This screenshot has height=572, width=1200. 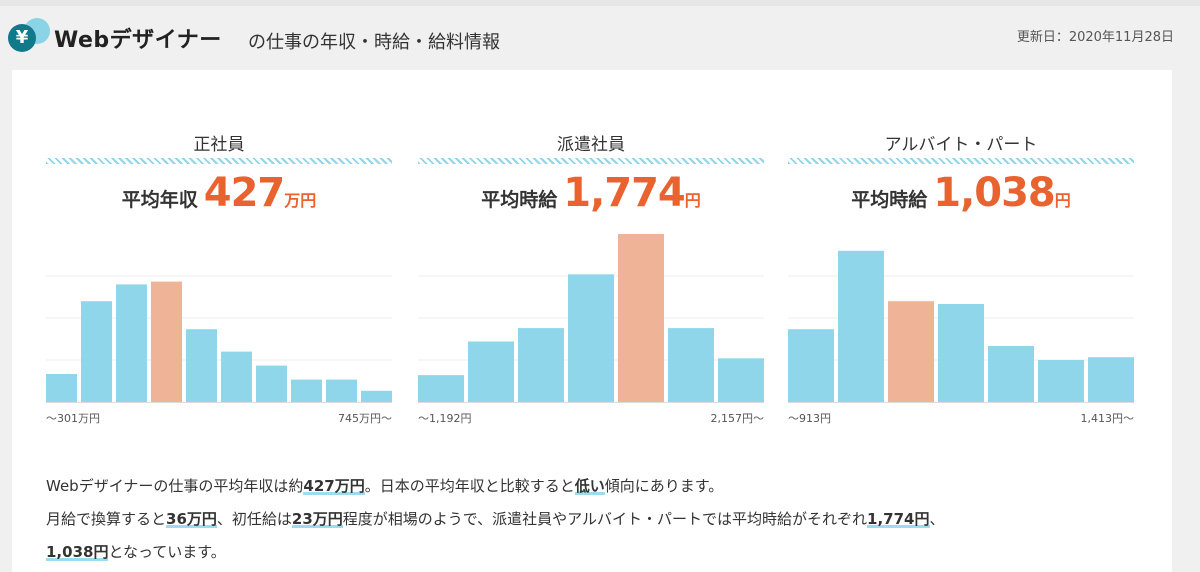 I want to click on average-value: 427, so click(x=244, y=193).